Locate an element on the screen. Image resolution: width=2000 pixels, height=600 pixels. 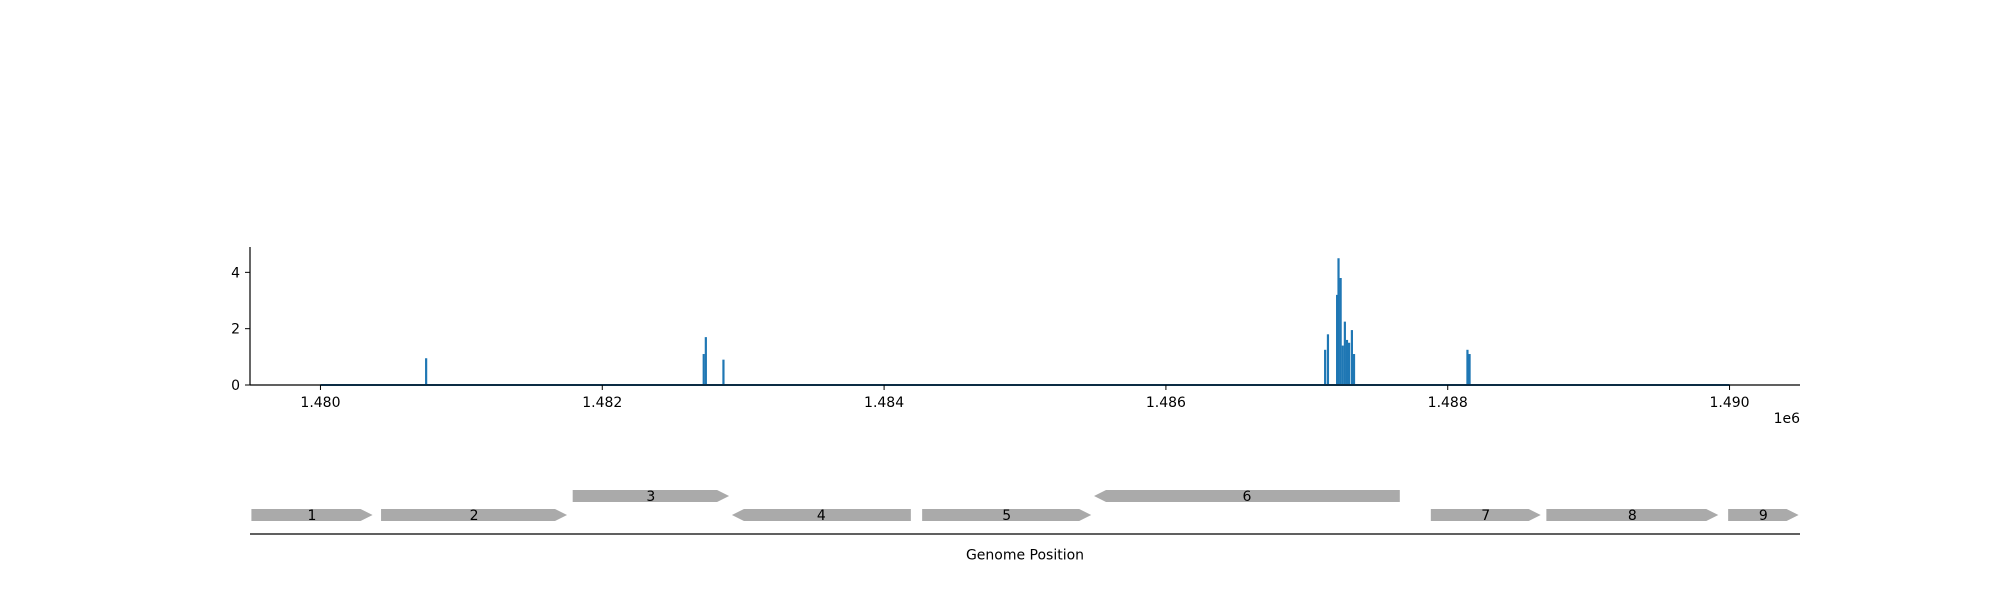
gene-7-label: 7 is located at coordinates (1485, 516).